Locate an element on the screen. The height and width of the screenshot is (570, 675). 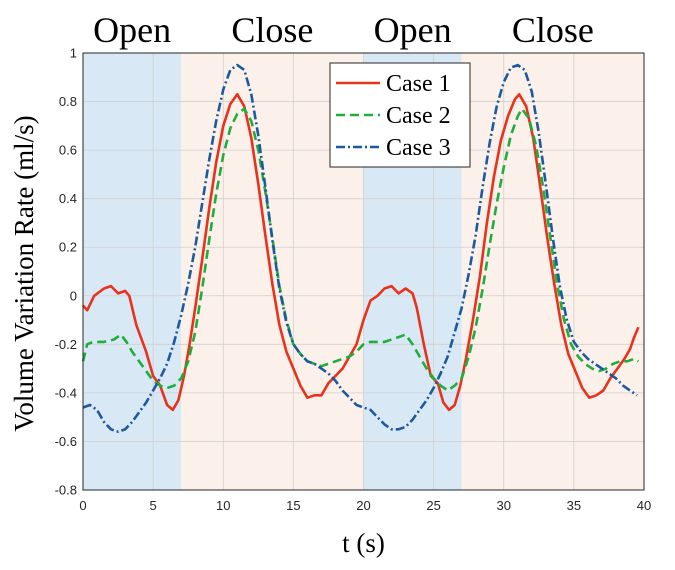
x-tick-label: 20 is located at coordinates (363, 505).